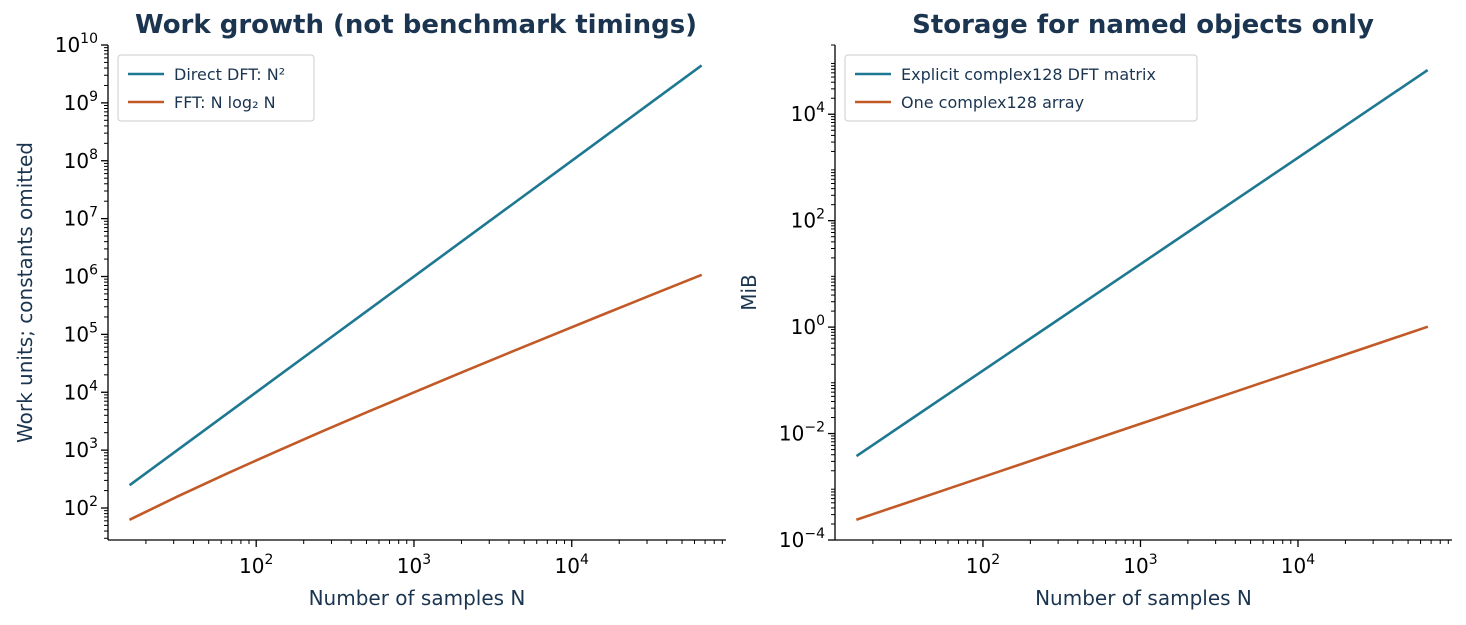  Describe the element at coordinates (81, 160) in the screenshot. I see `y-tick-label: 10⁸` at that location.